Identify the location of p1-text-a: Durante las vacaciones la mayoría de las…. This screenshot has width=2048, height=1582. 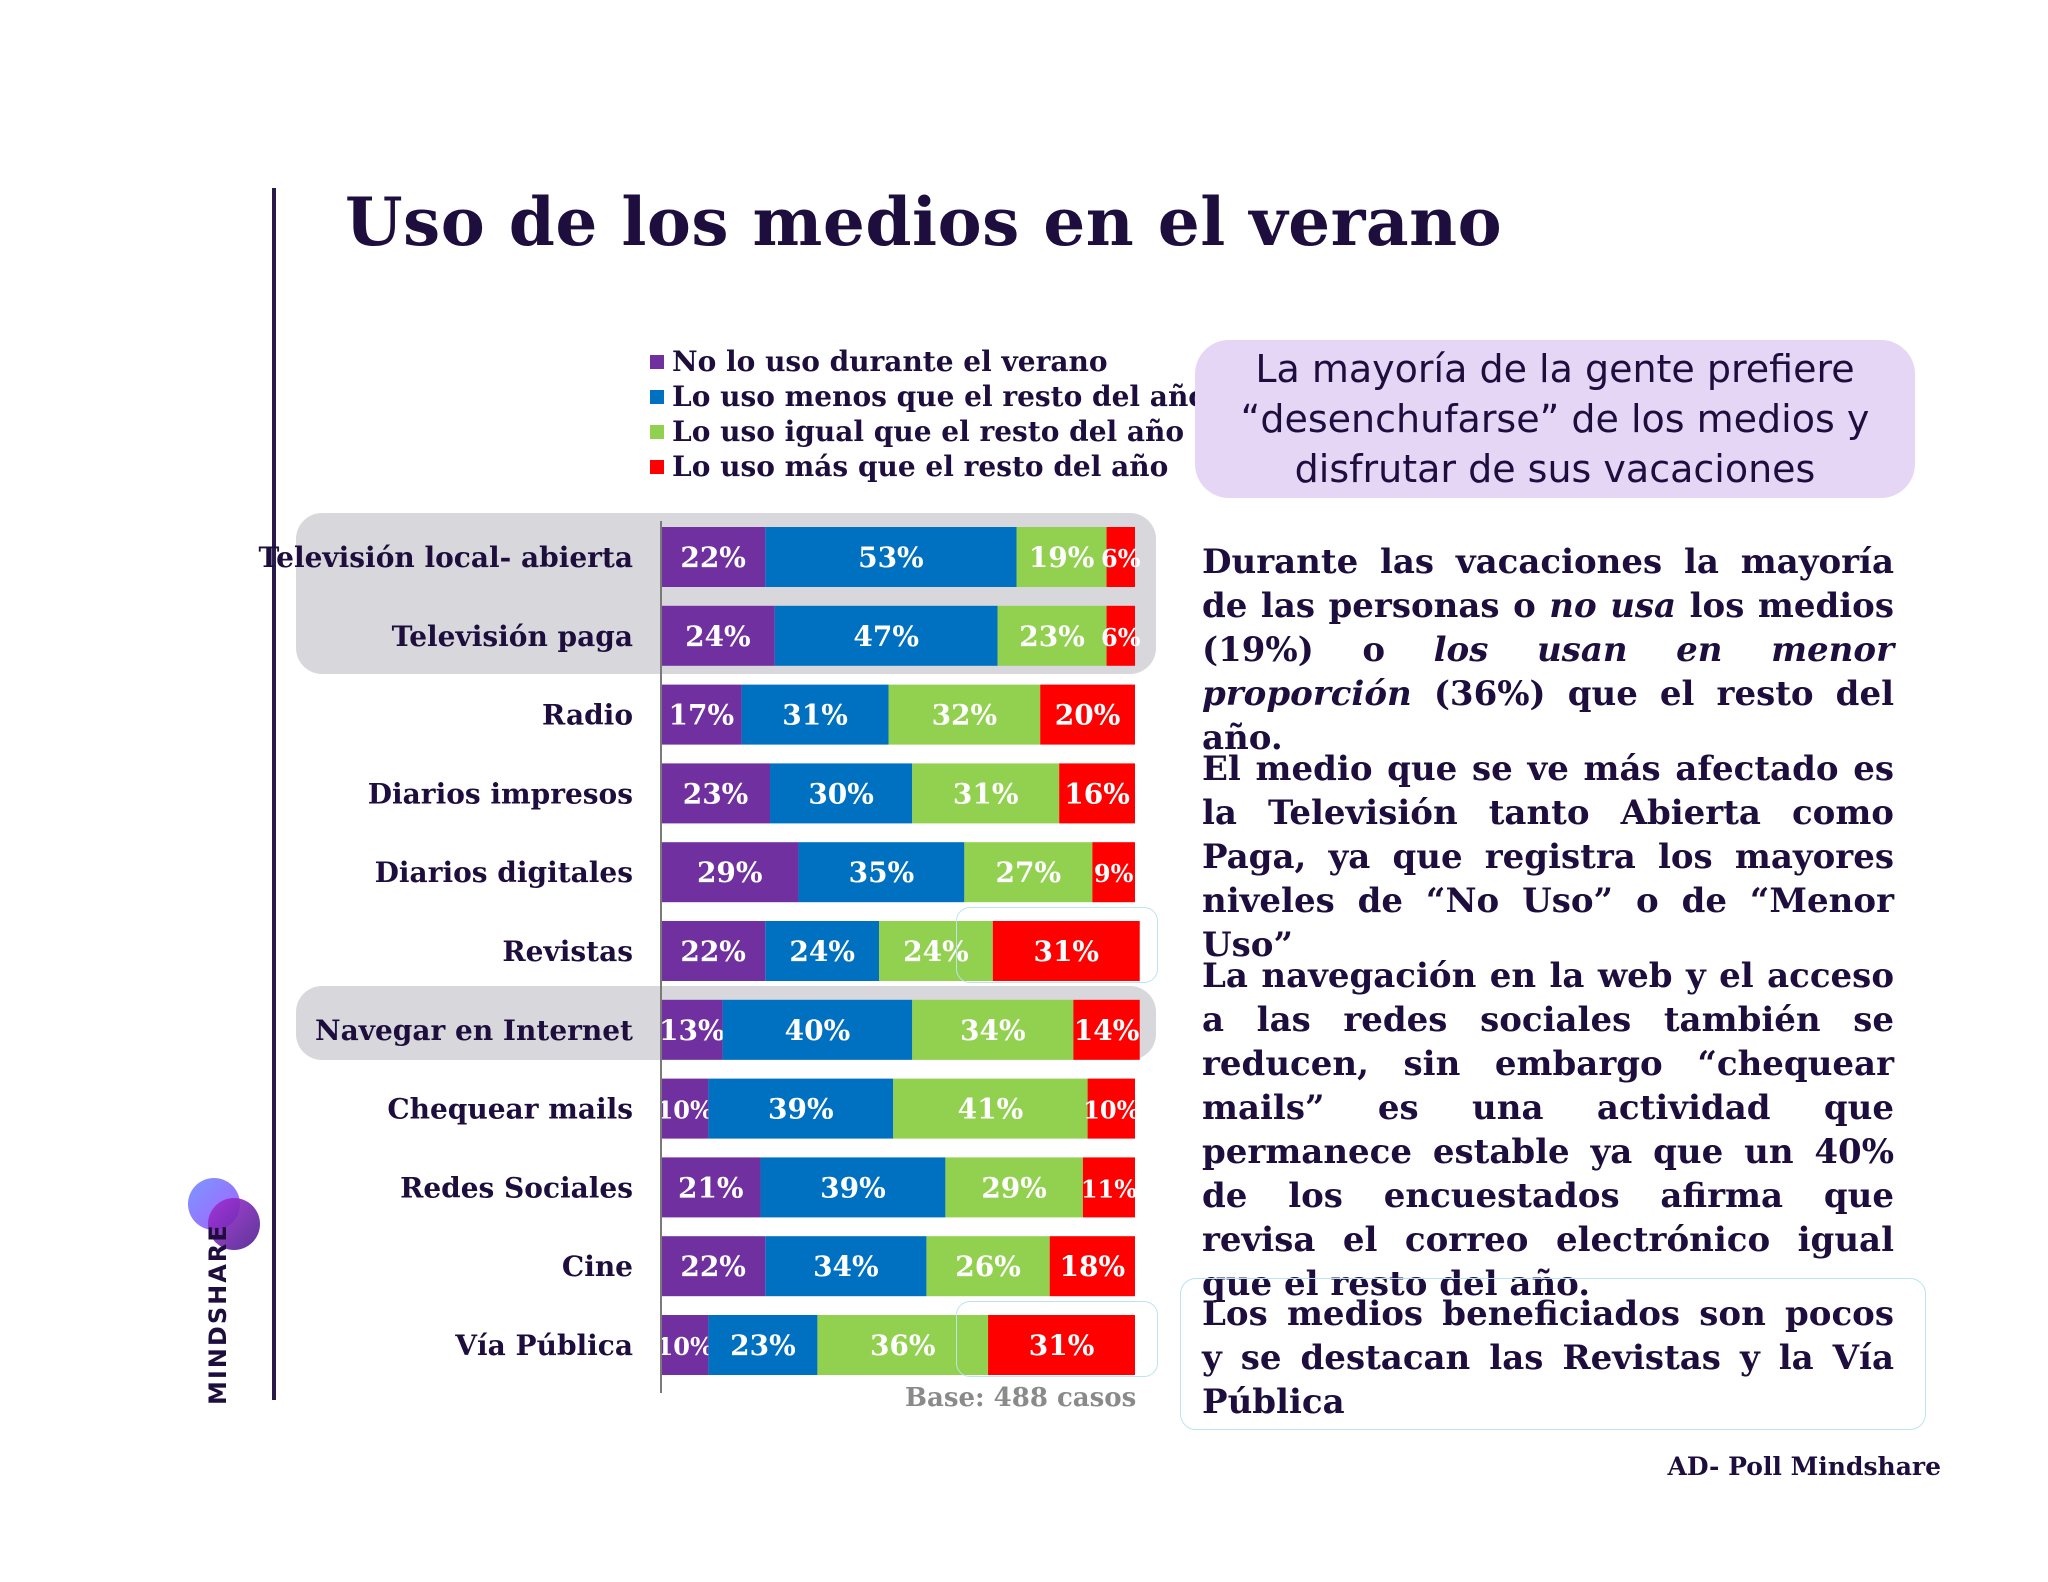
(1548, 584).